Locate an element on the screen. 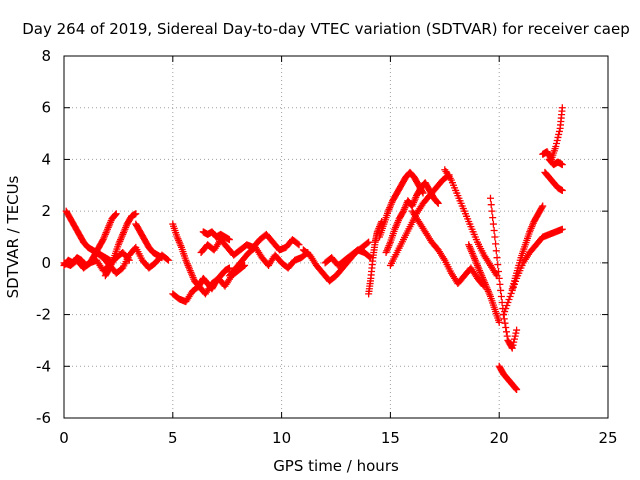  series-track-t is located at coordinates (484, 283).